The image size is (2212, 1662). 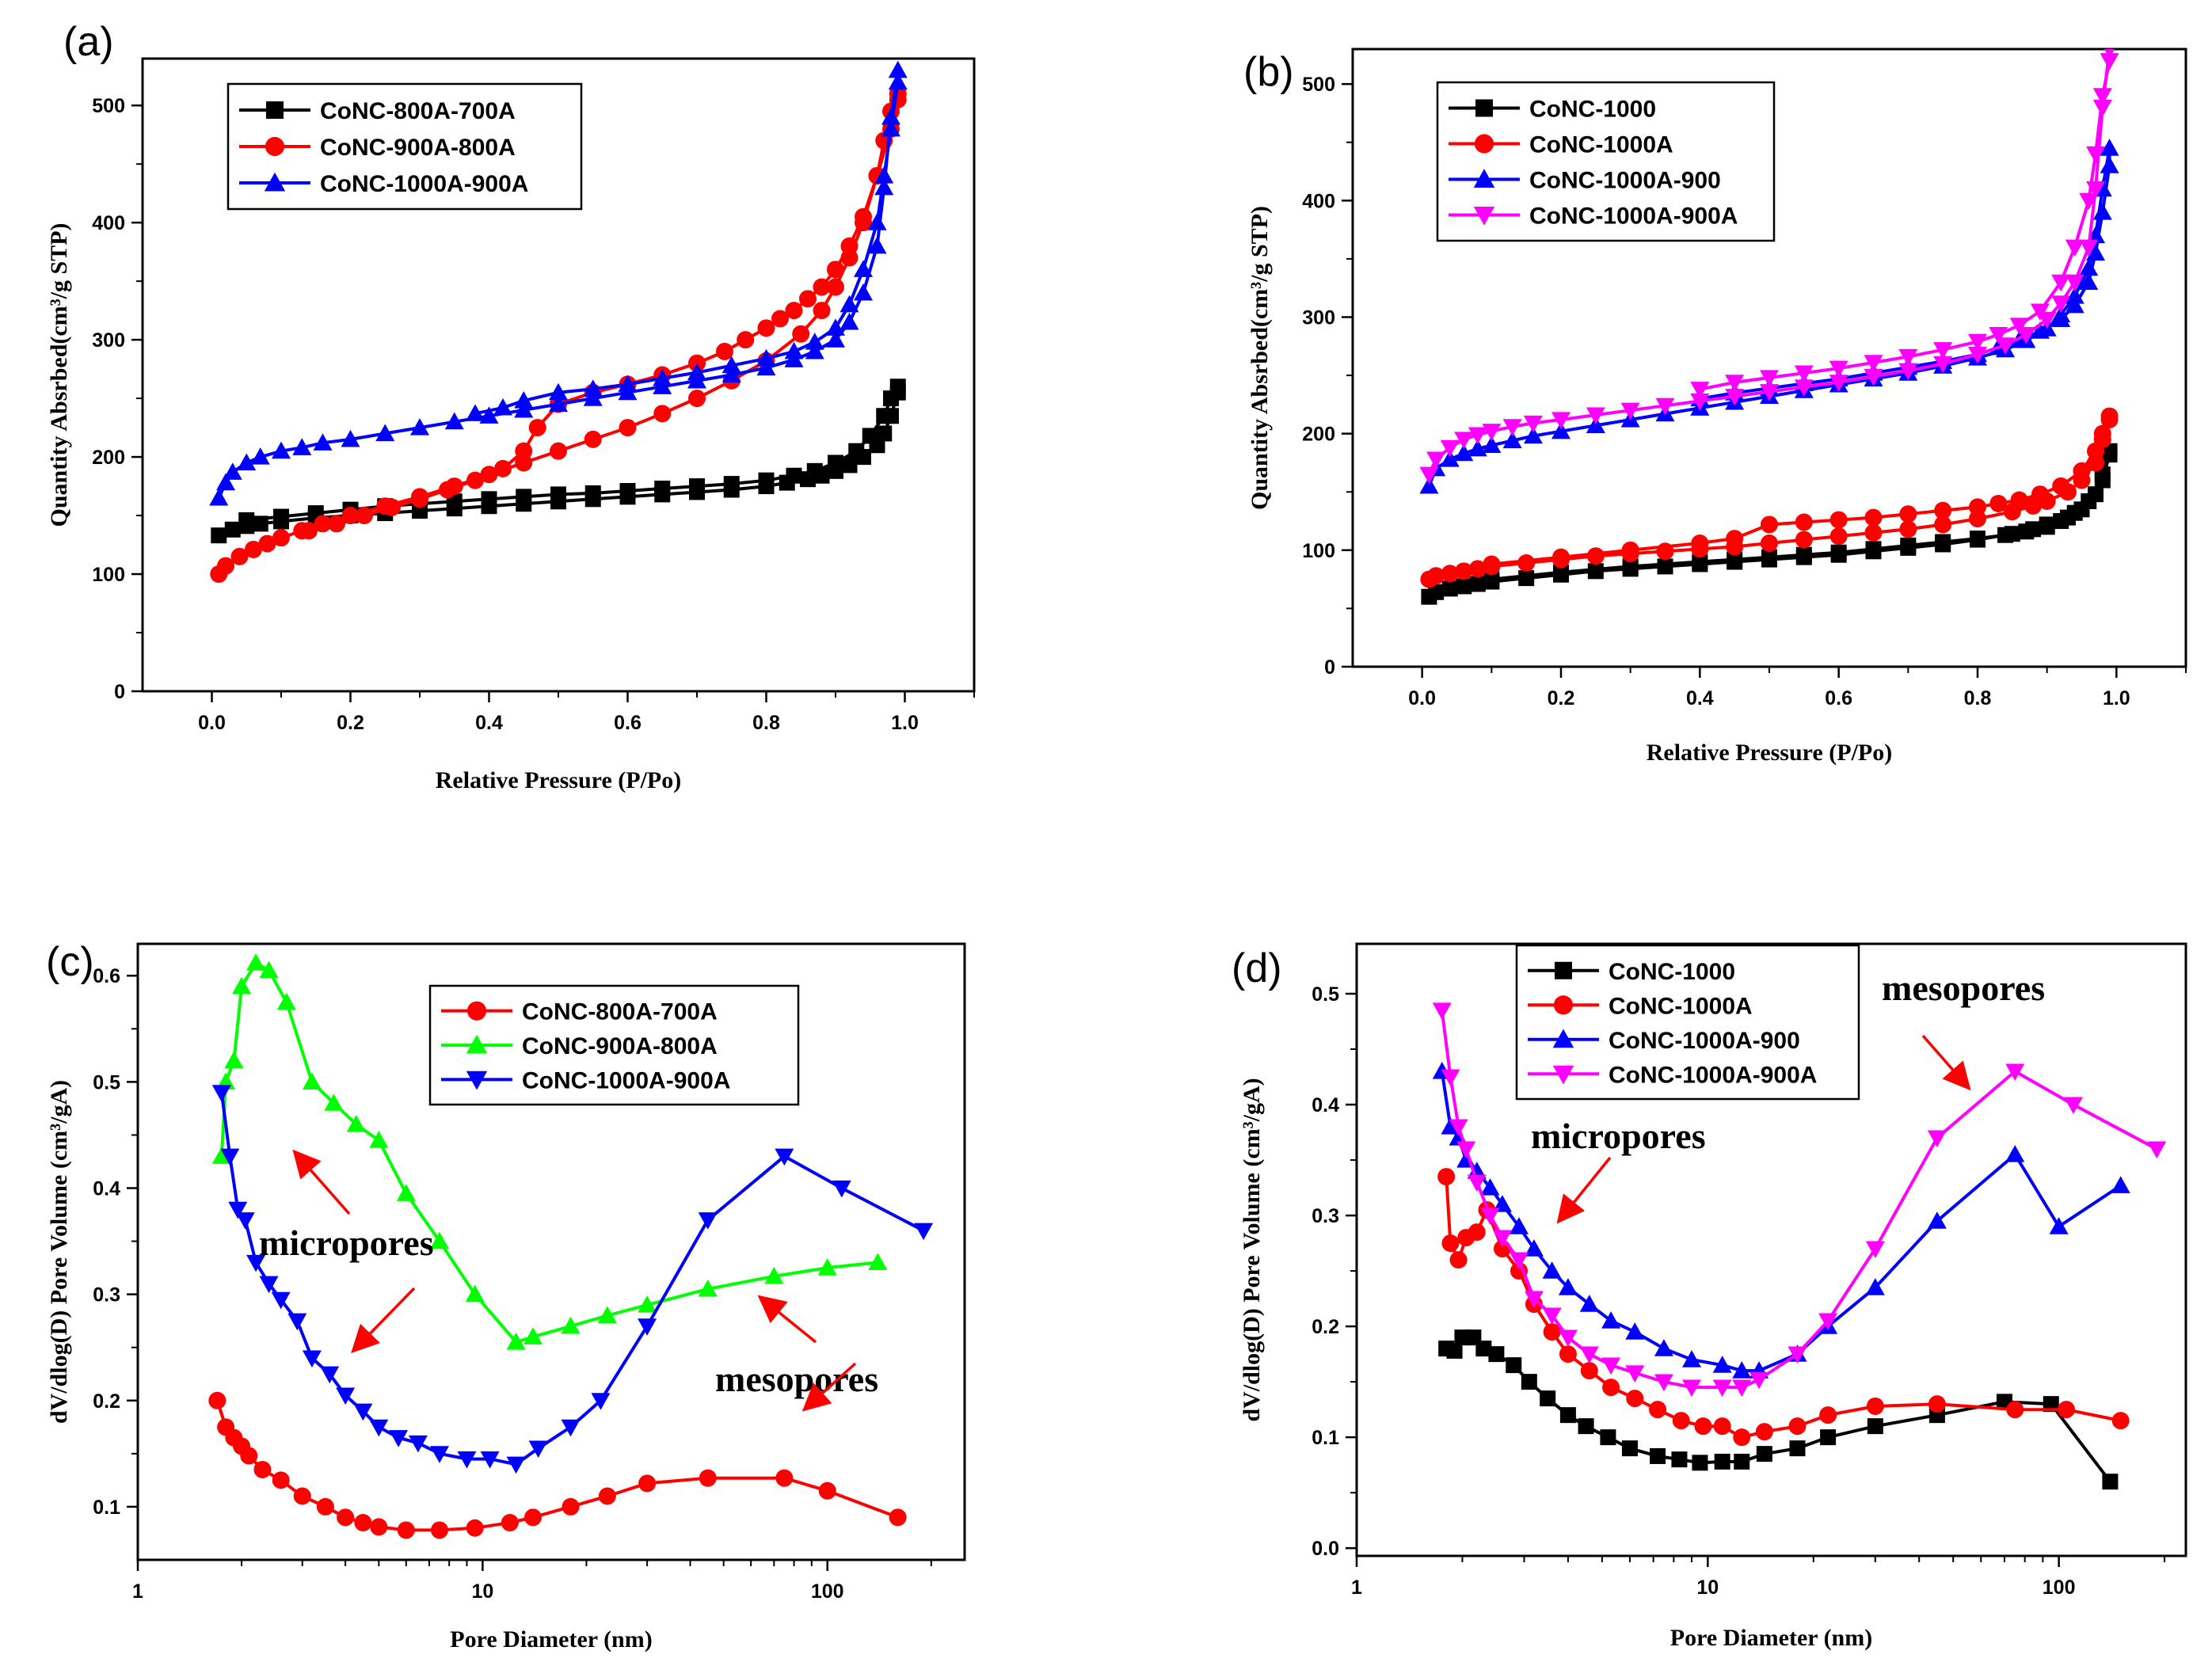 What do you see at coordinates (1318, 435) in the screenshot?
I see `y-tick-label: 200` at bounding box center [1318, 435].